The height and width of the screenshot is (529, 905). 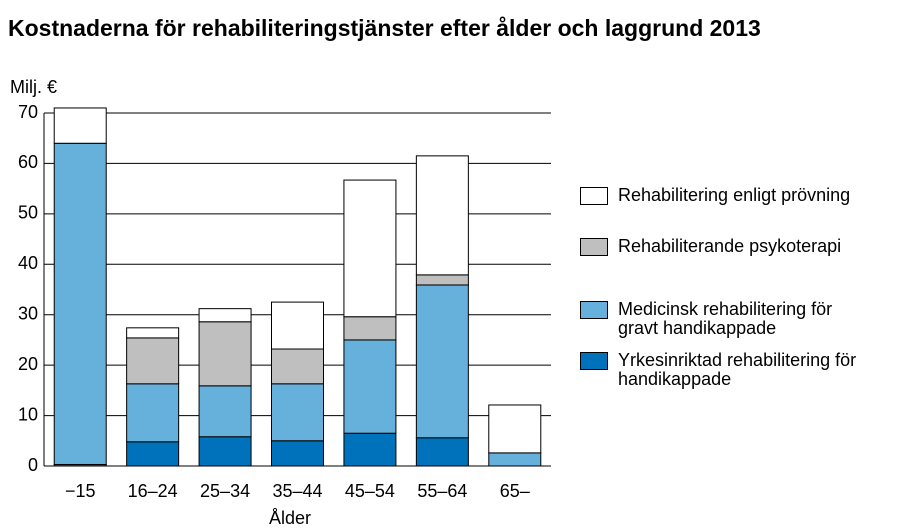 What do you see at coordinates (297, 491) in the screenshot?
I see `x-tick-label: 35–44` at bounding box center [297, 491].